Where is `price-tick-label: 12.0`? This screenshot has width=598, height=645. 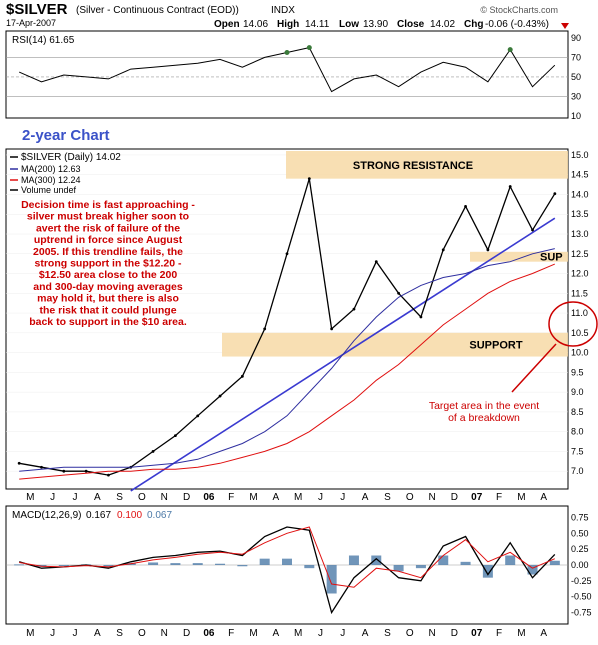
price-tick-label: 12.0 is located at coordinates (580, 274).